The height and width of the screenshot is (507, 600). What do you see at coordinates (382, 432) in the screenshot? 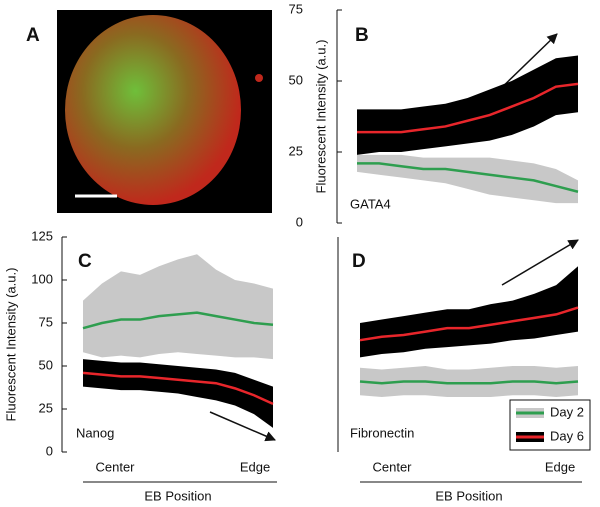
I see `annotation: Fibronectin` at bounding box center [382, 432].